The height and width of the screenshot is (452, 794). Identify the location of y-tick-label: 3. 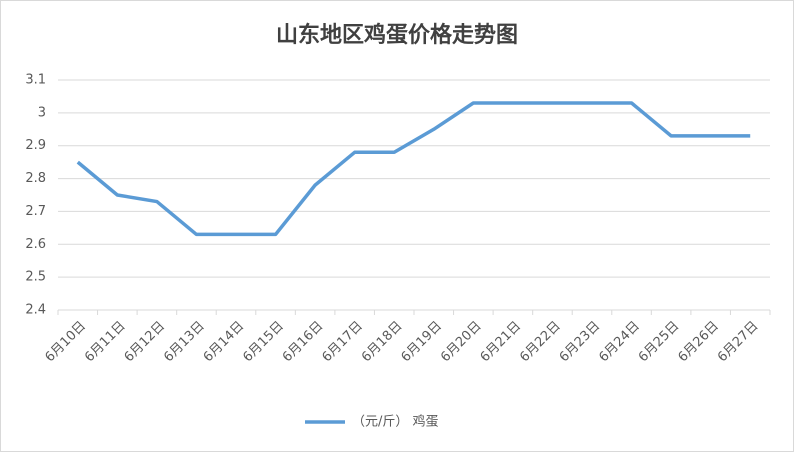
(42, 112).